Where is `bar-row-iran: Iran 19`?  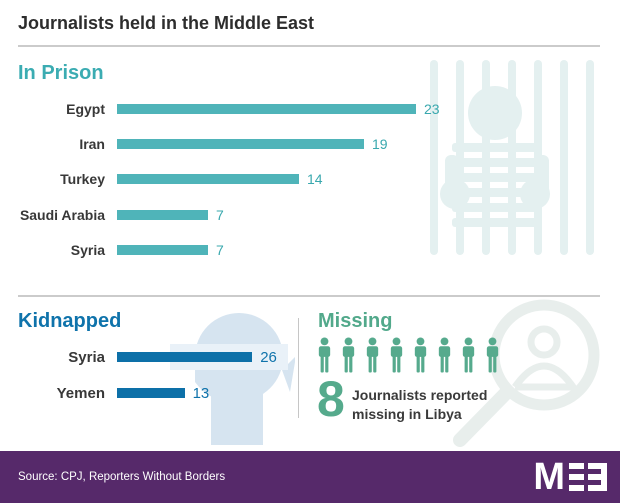 bar-row-iran: Iran 19 is located at coordinates (220, 143).